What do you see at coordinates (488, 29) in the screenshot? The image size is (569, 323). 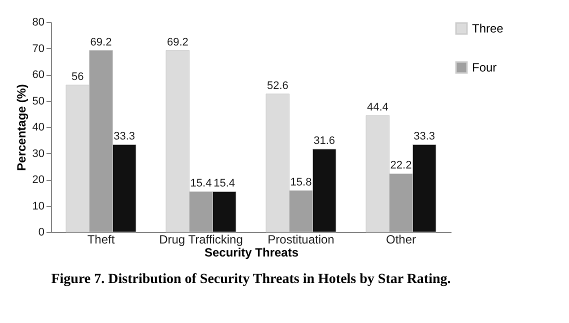 I see `legend-label: Three` at bounding box center [488, 29].